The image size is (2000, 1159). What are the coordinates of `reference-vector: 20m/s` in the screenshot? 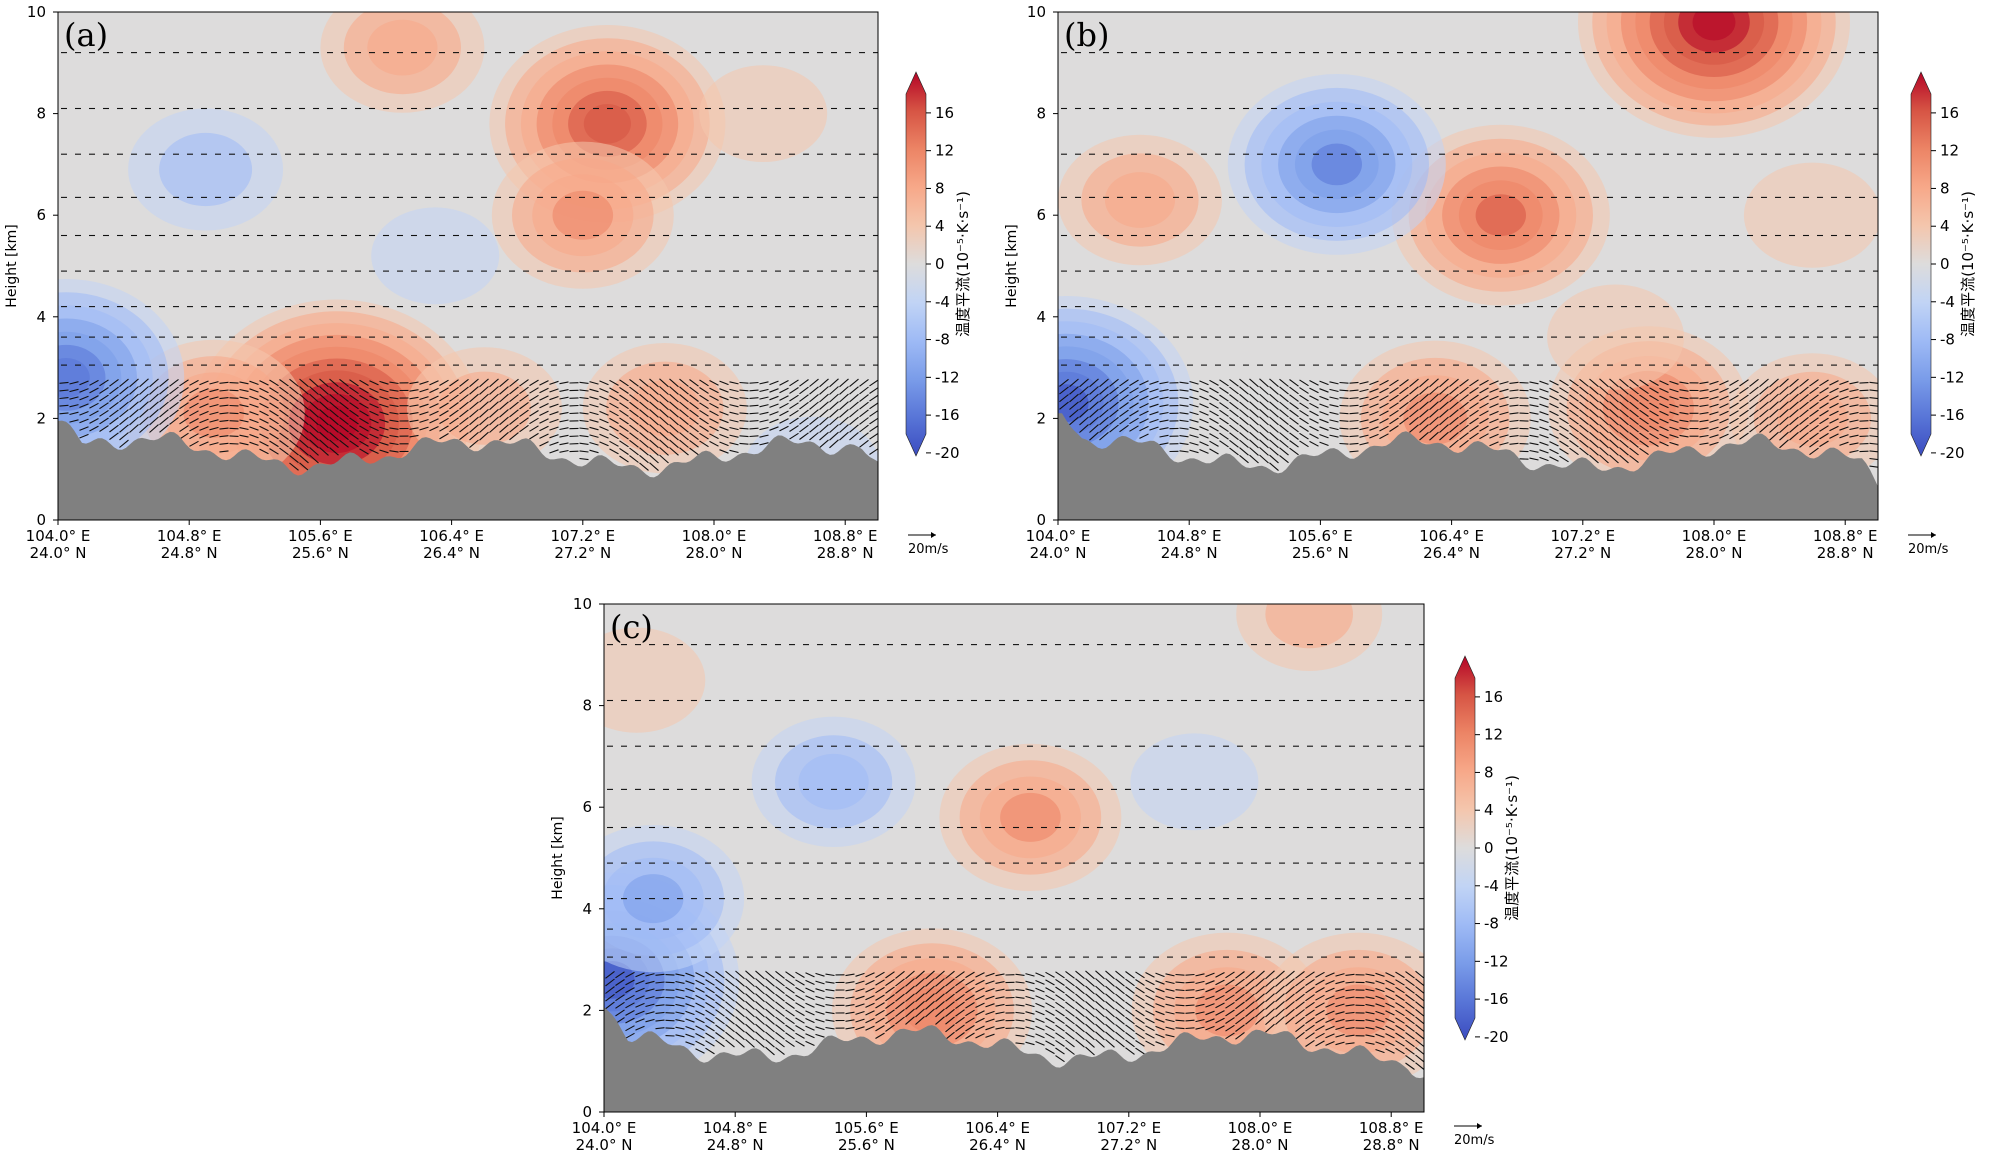 It's located at (928, 544).